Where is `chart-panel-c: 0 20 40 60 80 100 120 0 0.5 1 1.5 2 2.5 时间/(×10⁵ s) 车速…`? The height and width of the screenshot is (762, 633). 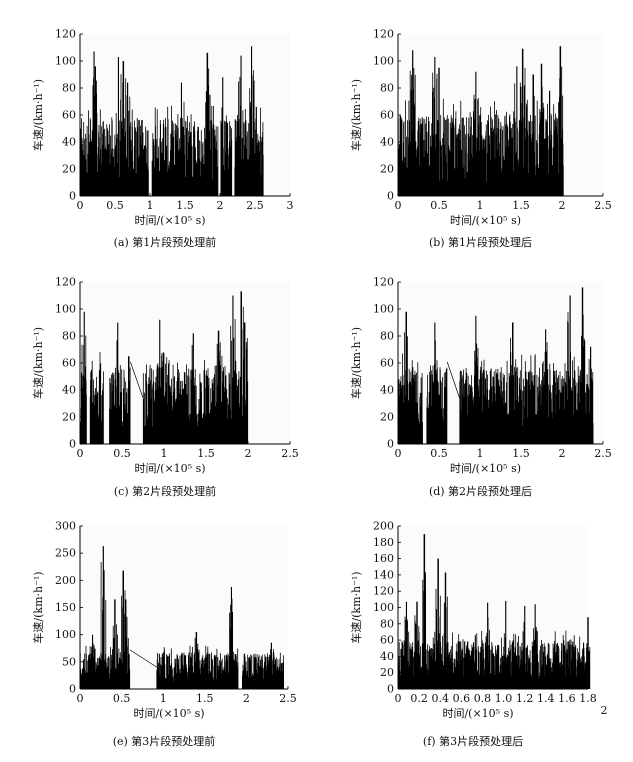 chart-panel-c: 0 20 40 60 80 100 120 0 0.5 1 1.5 2 2.5 时间/(×10⁵ s) 车速… is located at coordinates (165, 387).